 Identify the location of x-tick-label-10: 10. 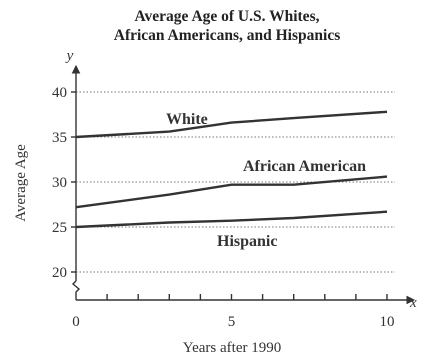
(387, 322).